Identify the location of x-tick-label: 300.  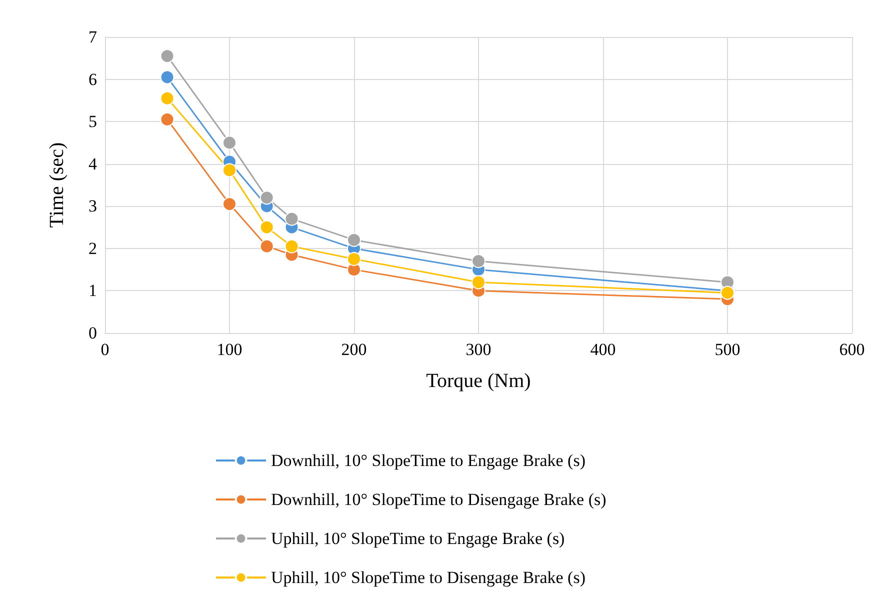
(479, 349).